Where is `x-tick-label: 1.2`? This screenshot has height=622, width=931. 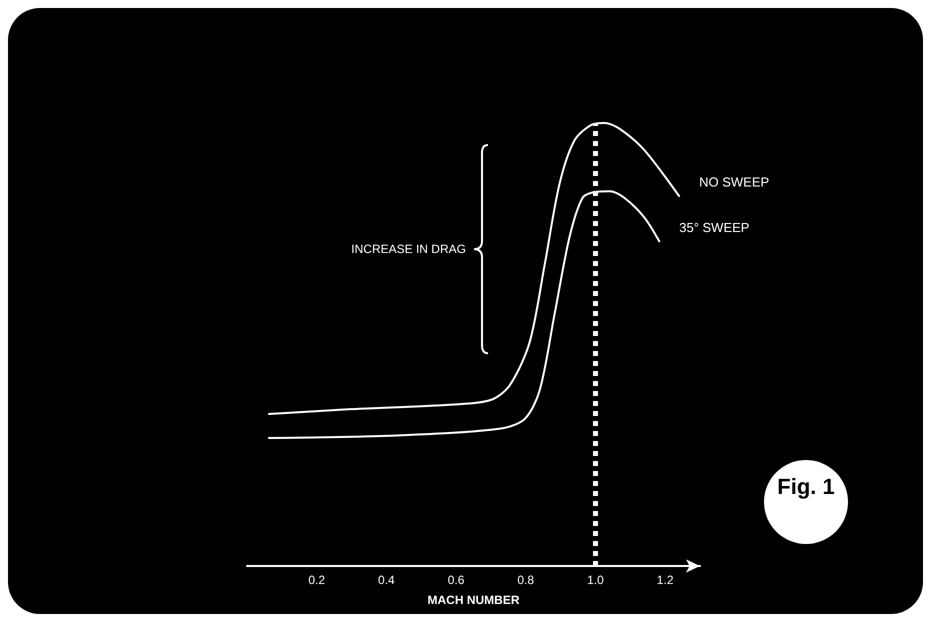 x-tick-label: 1.2 is located at coordinates (665, 580).